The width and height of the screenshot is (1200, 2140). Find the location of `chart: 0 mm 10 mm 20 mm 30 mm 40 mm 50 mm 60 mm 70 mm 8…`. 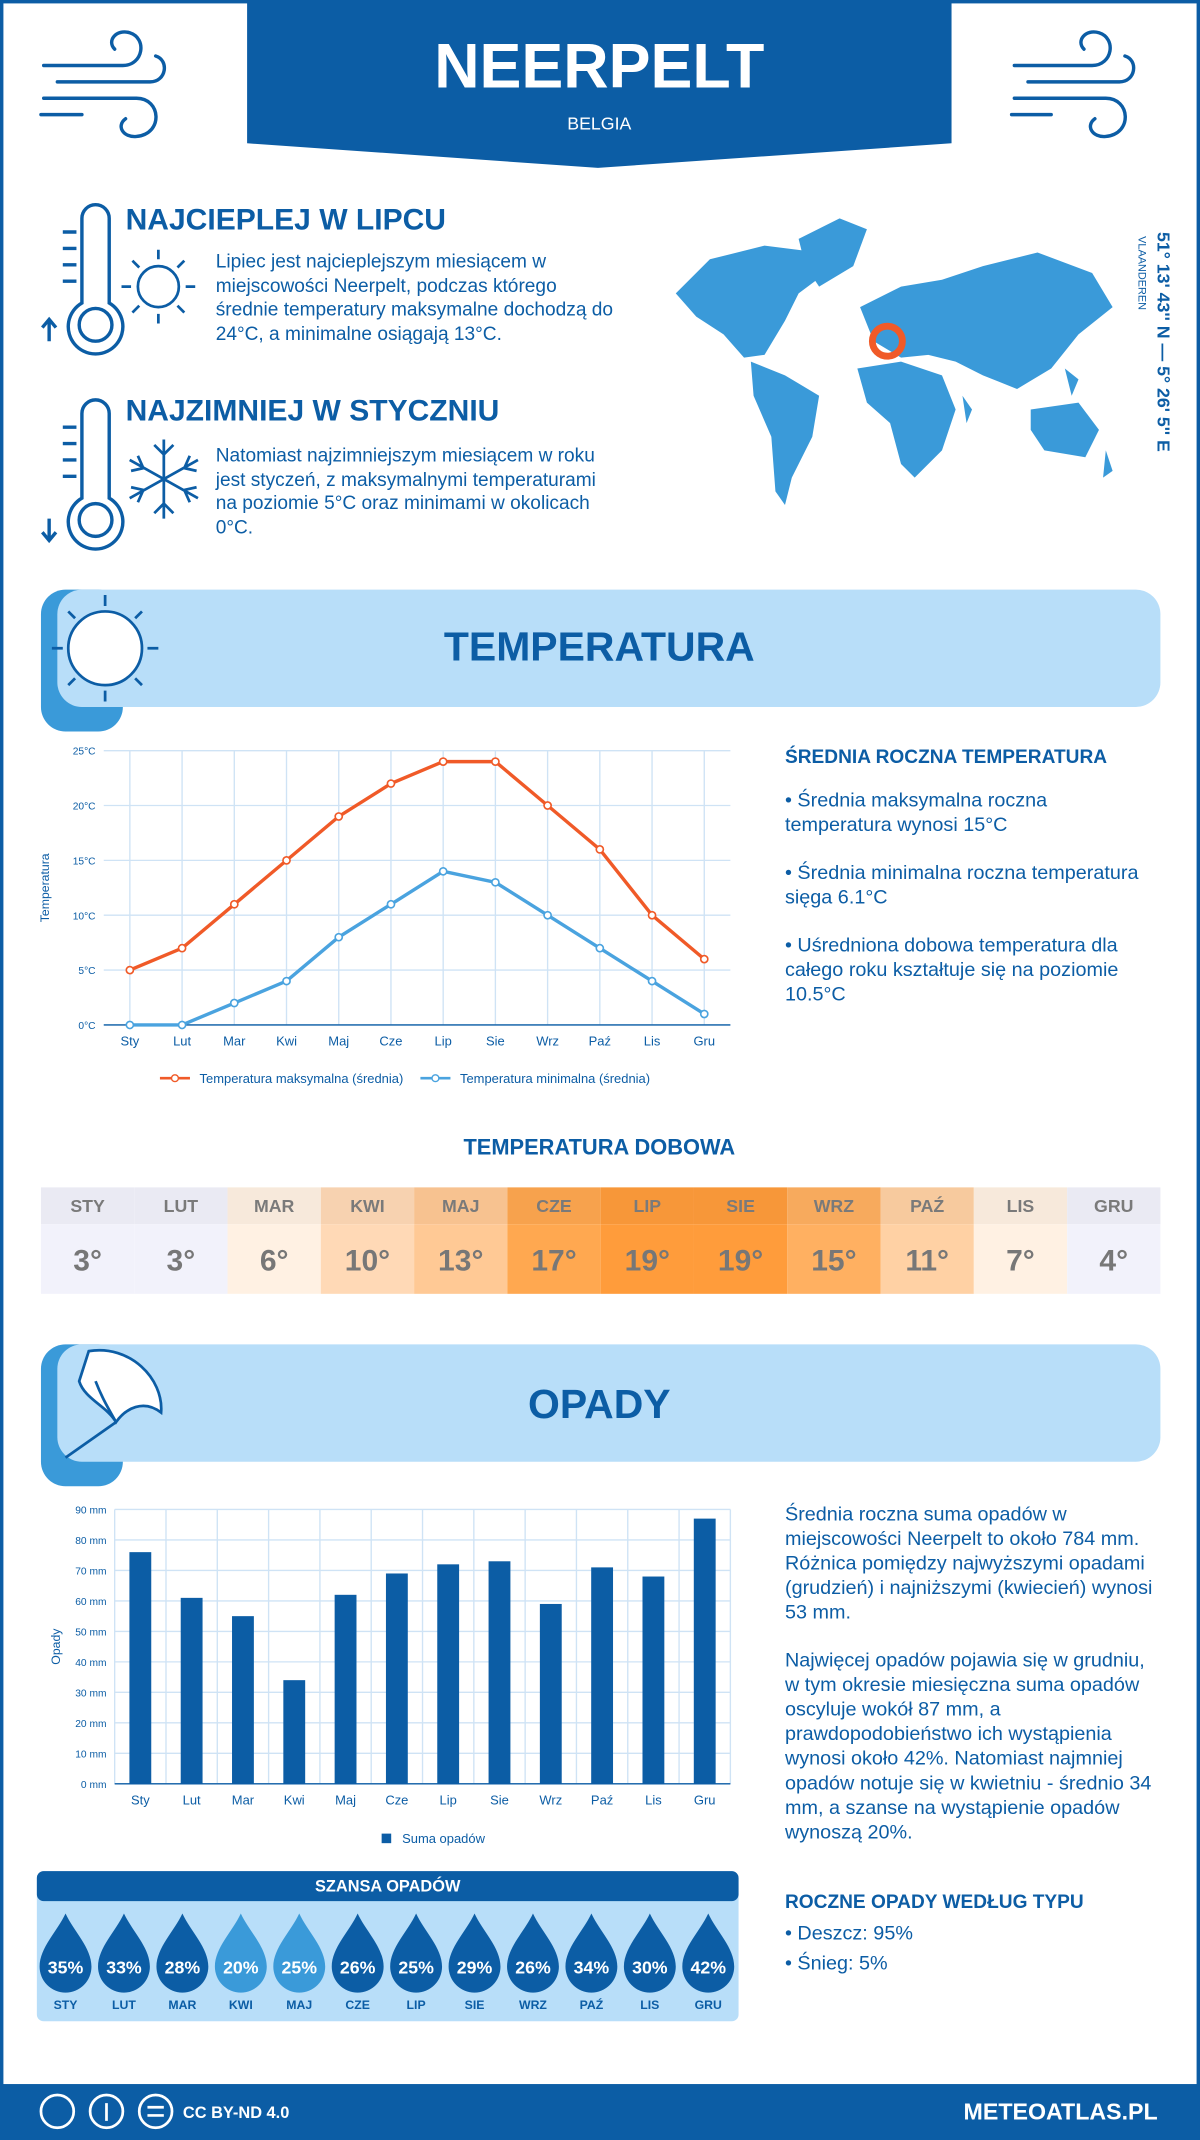

chart: 0 mm 10 mm 20 mm 30 mm 40 mm 50 mm 60 mm 70 mm 8… is located at coordinates (390, 1676).